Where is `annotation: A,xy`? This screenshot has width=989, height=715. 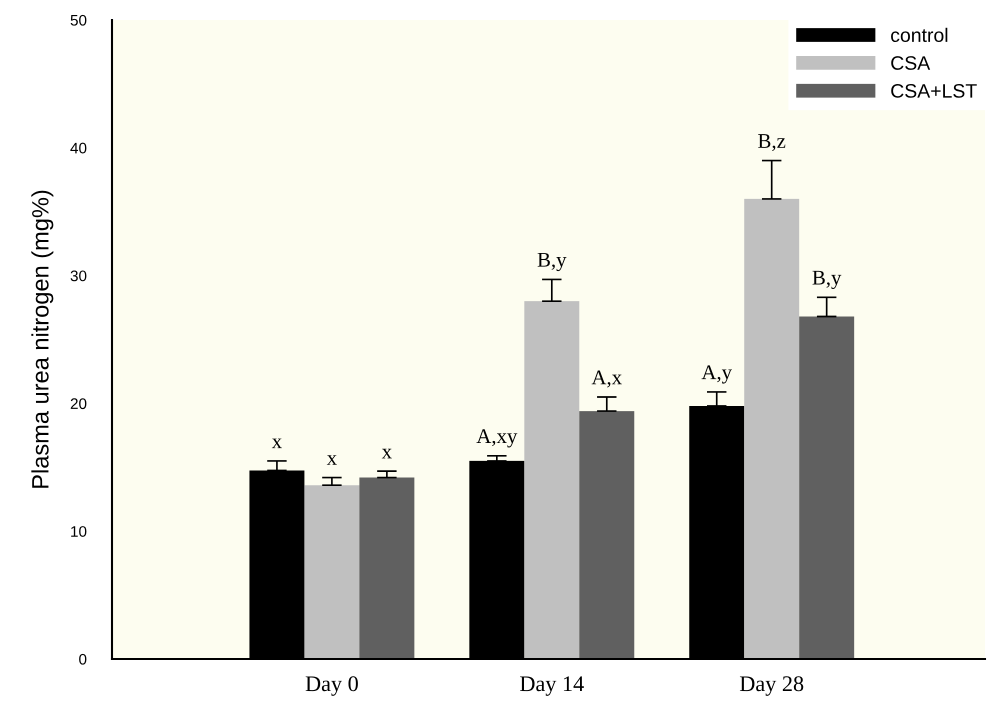
annotation: A,xy is located at coordinates (497, 438).